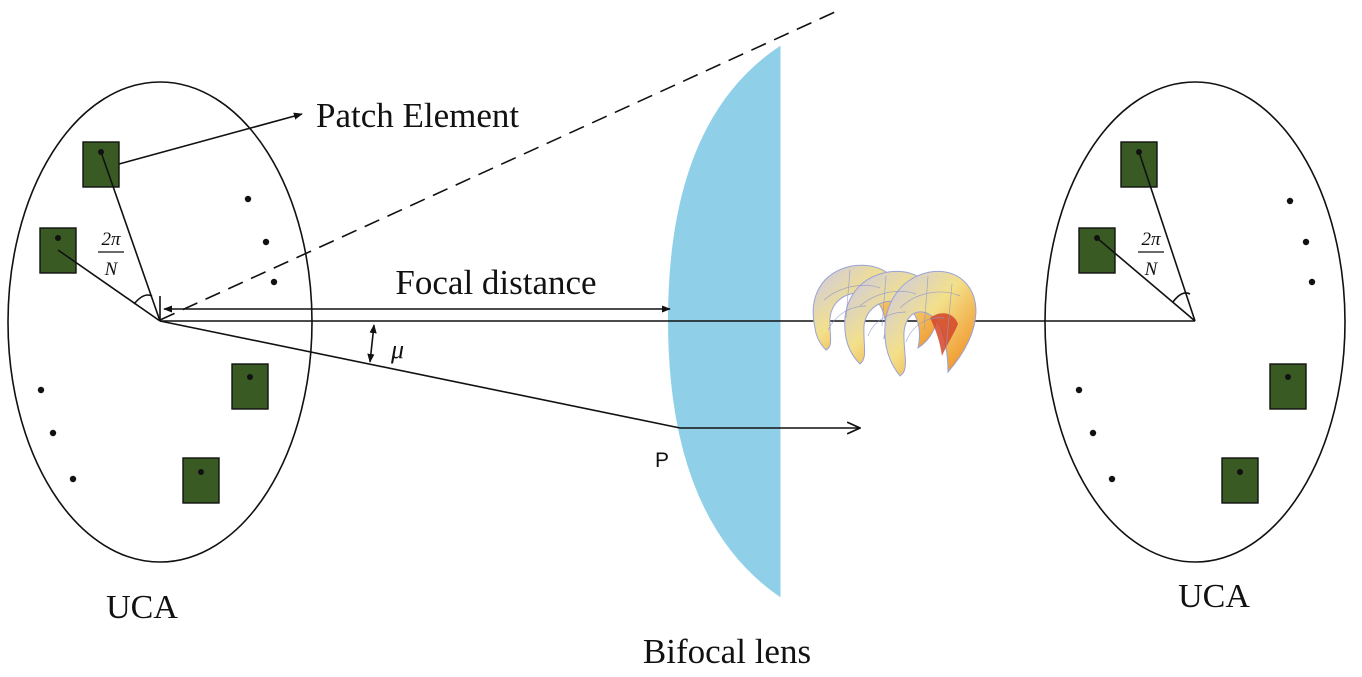 This screenshot has width=1362, height=677. Describe the element at coordinates (210, 138) in the screenshot. I see `patch-element-pointer` at that location.